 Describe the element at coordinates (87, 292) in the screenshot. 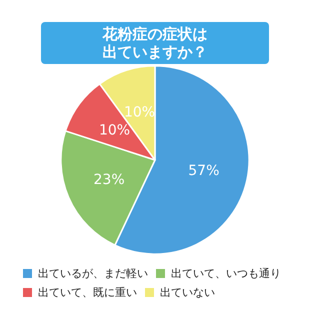

I see `legend-label: 出ていて、既に重い` at that location.